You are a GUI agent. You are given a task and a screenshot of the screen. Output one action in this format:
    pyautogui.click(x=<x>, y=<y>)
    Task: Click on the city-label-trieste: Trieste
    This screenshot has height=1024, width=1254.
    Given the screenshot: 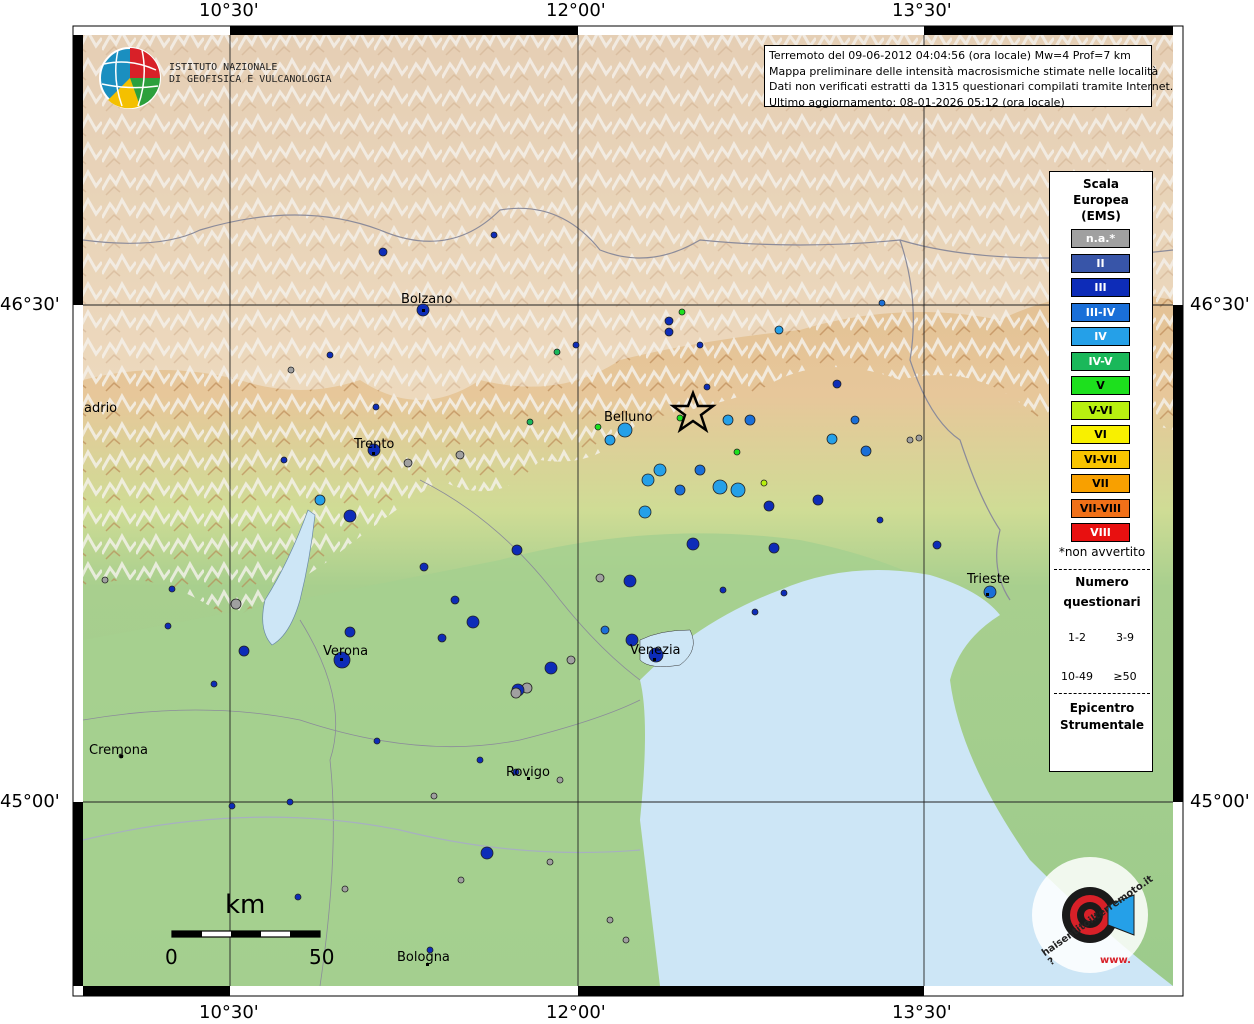 What is the action you would take?
    pyautogui.click(x=988, y=579)
    